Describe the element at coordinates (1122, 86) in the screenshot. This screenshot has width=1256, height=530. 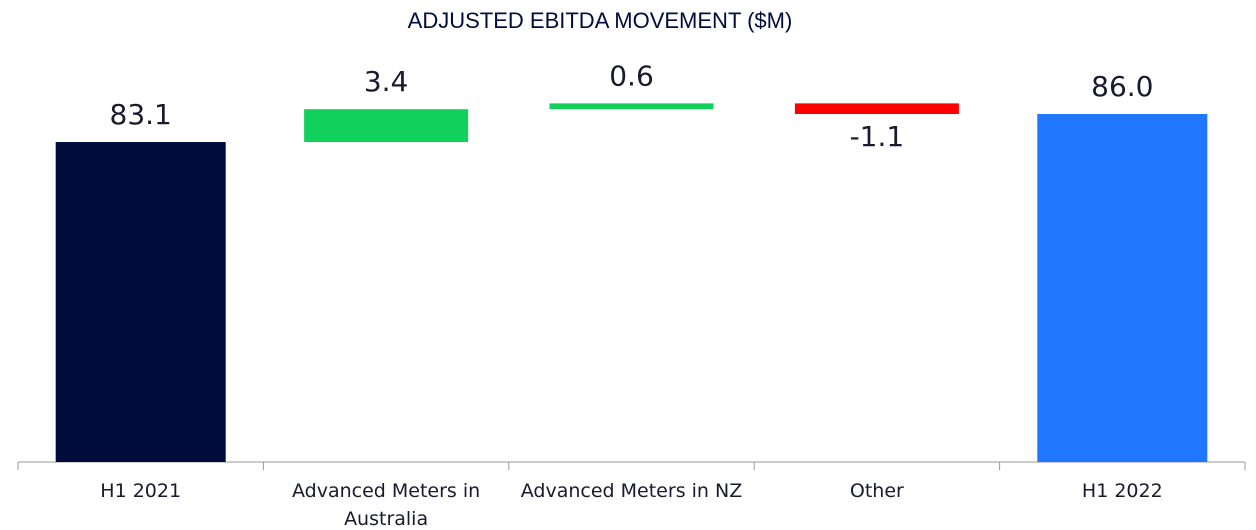
I see `data-label: 86.0` at that location.